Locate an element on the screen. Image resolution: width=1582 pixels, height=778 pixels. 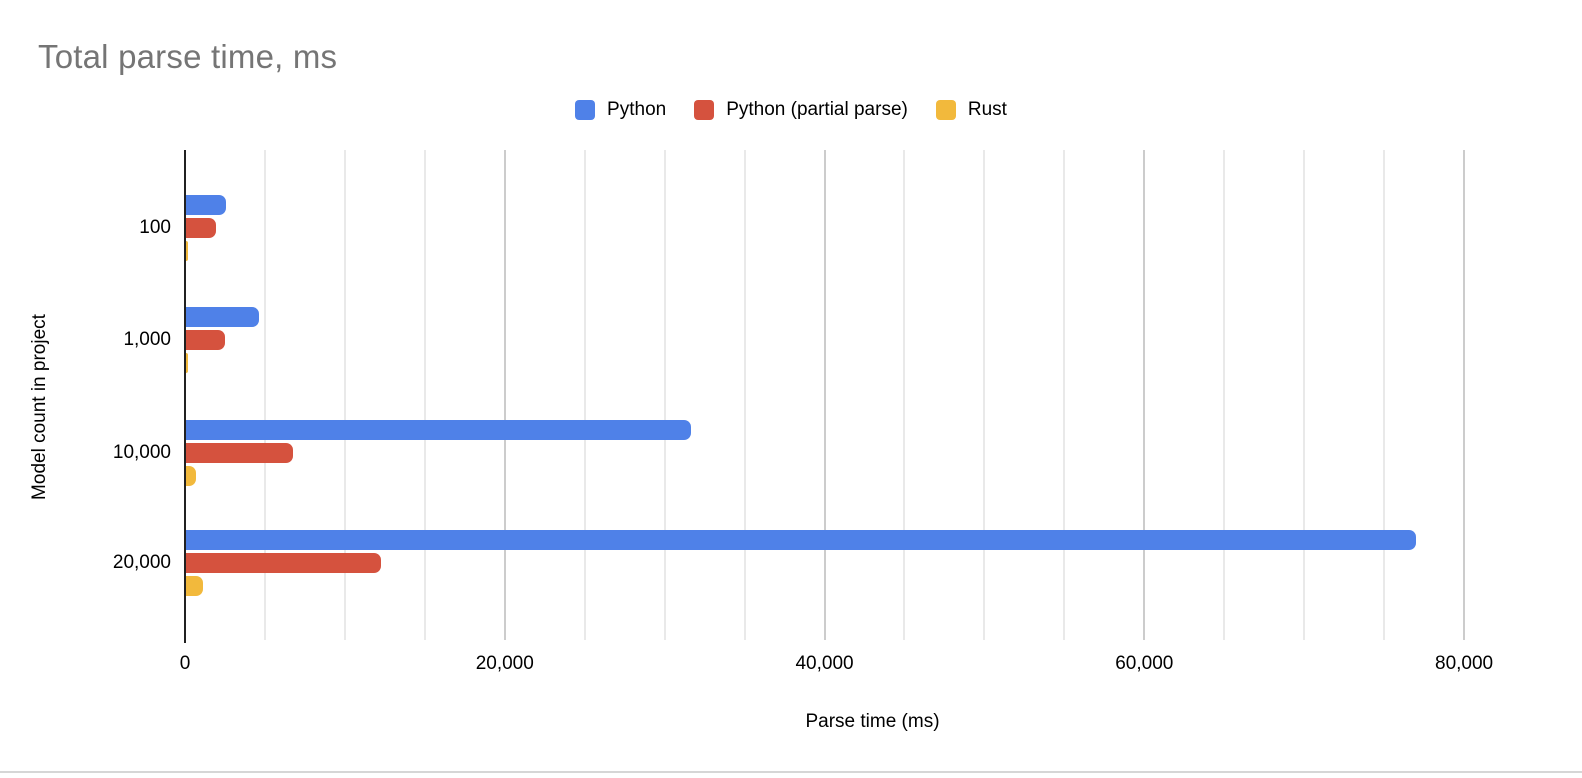
y-tick-label-10-000: 10,000 is located at coordinates (141, 452).